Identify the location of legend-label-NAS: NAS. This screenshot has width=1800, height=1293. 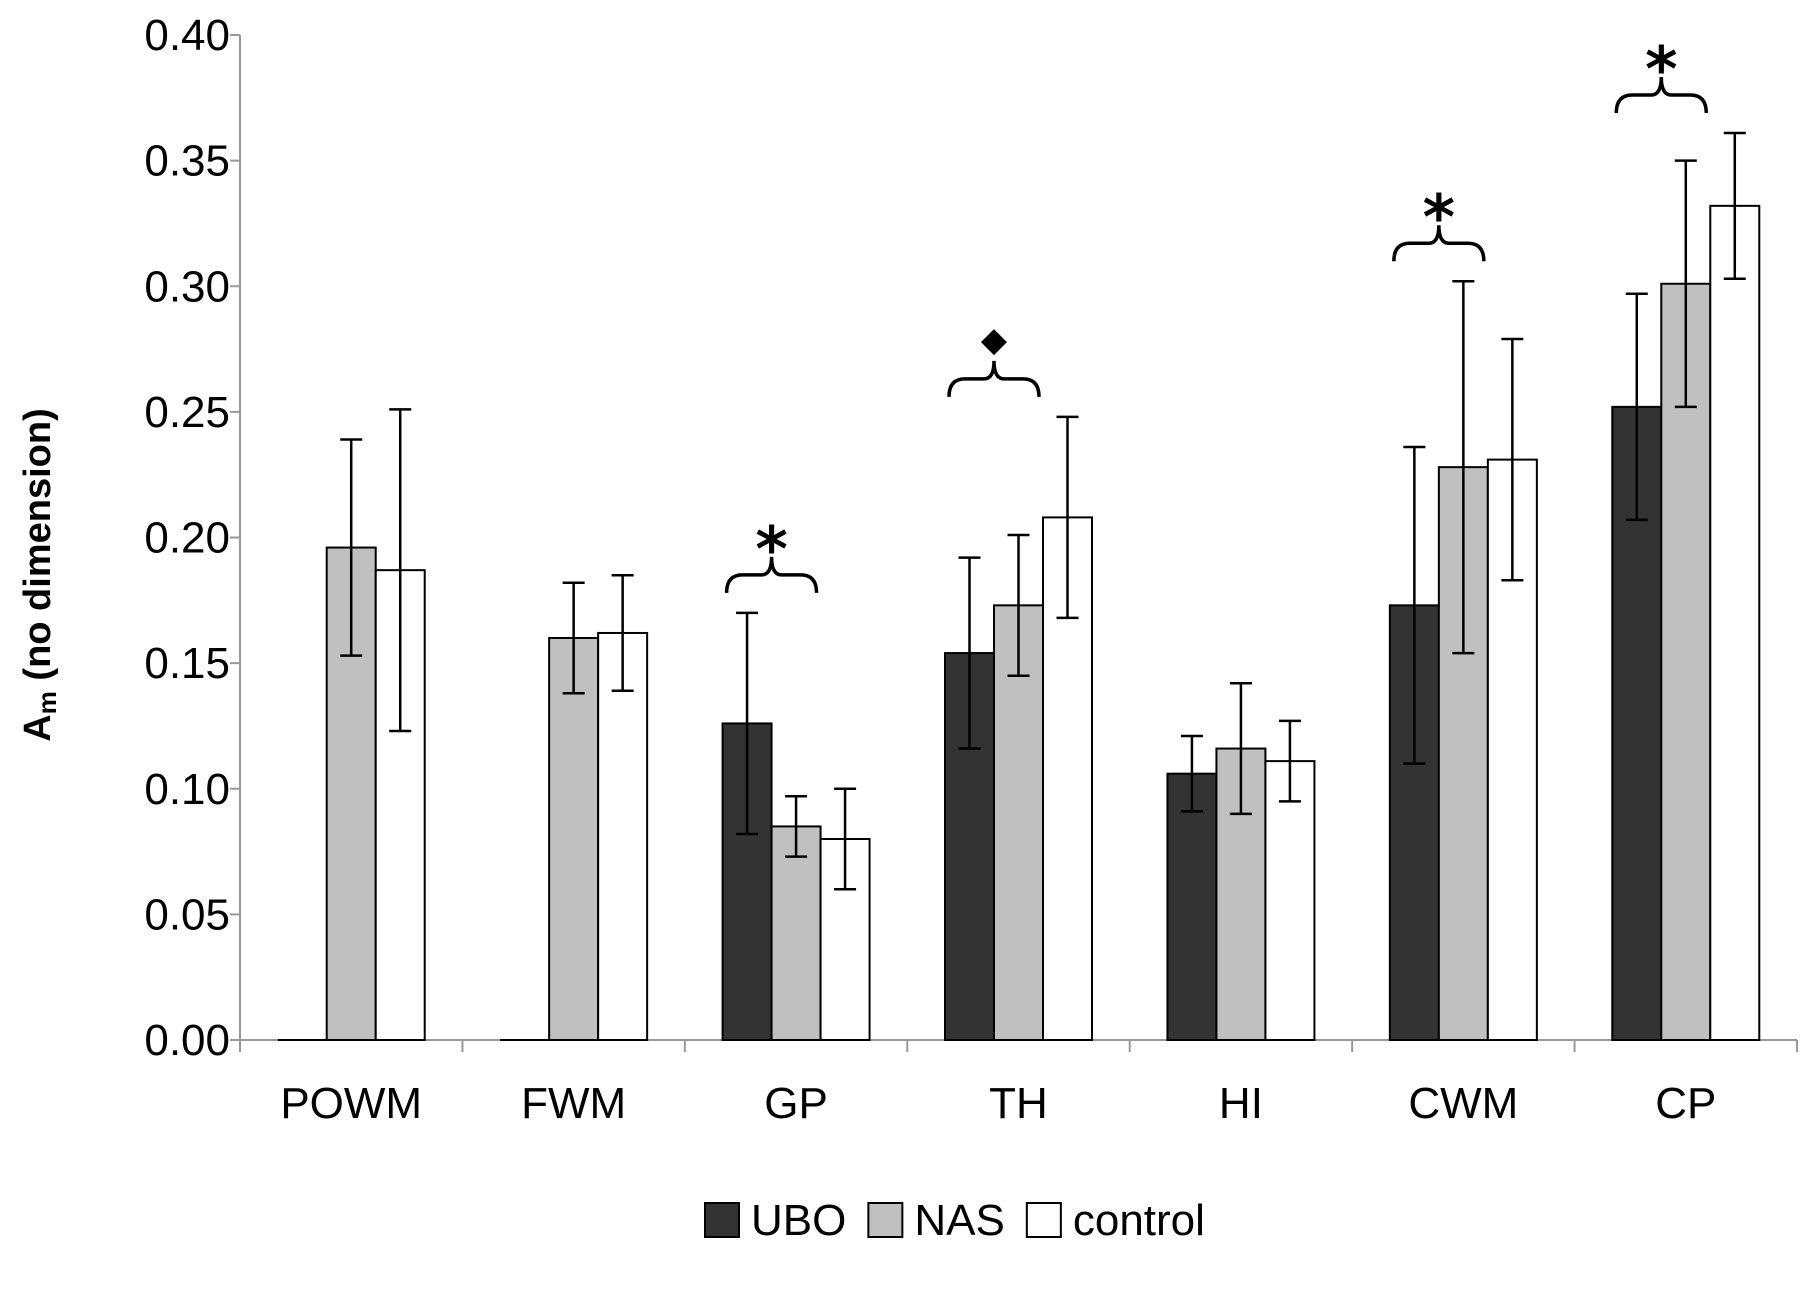
(959, 1220).